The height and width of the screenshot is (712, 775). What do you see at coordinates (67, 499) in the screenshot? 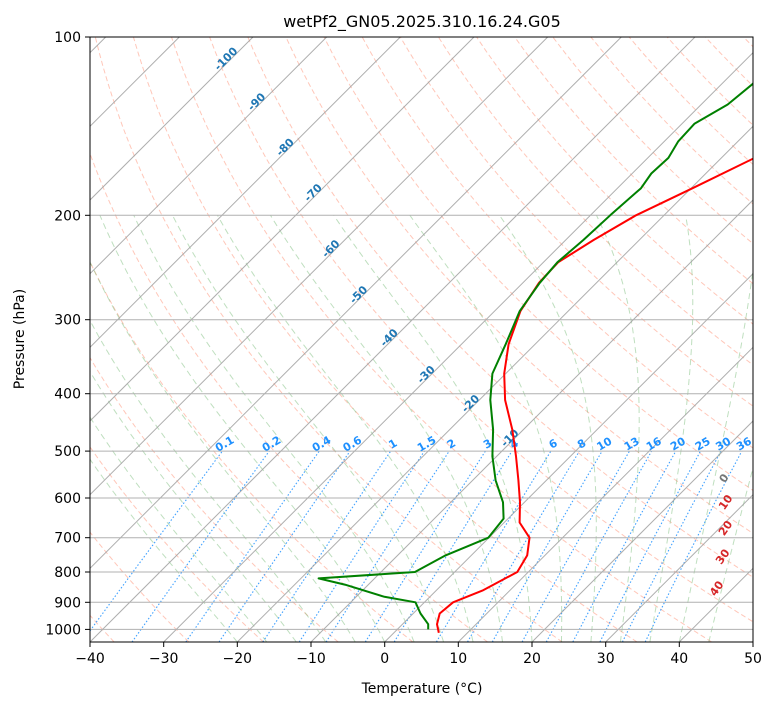
I see `y-tick-label: 600` at bounding box center [67, 499].